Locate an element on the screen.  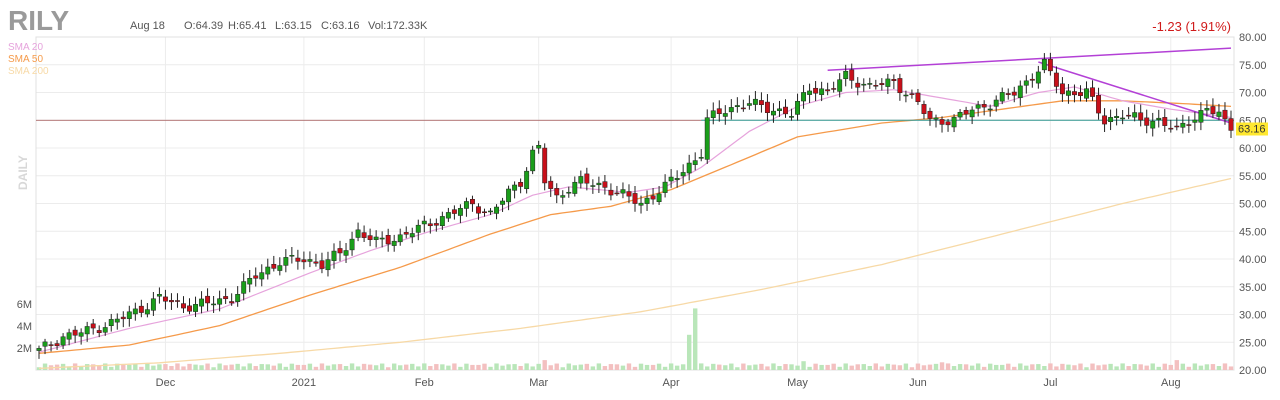
y-tick-label: 20.00 is located at coordinates (1253, 371).